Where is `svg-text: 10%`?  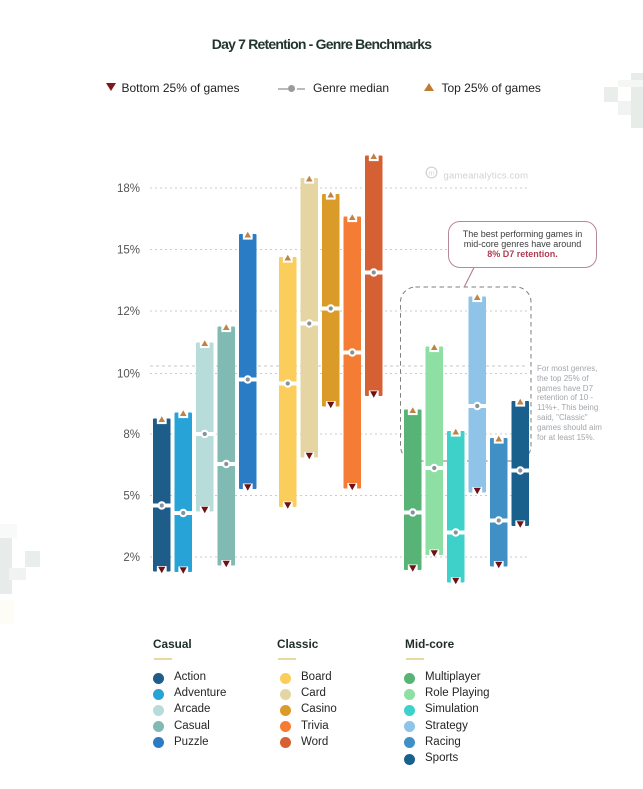
svg-text: 10% is located at coordinates (128, 375).